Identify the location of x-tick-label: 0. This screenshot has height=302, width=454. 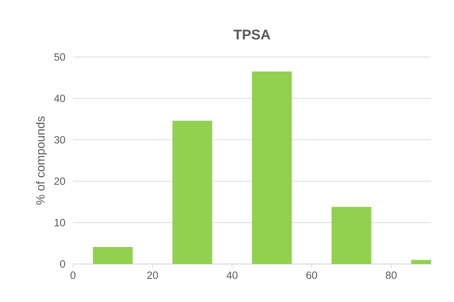
(73, 275).